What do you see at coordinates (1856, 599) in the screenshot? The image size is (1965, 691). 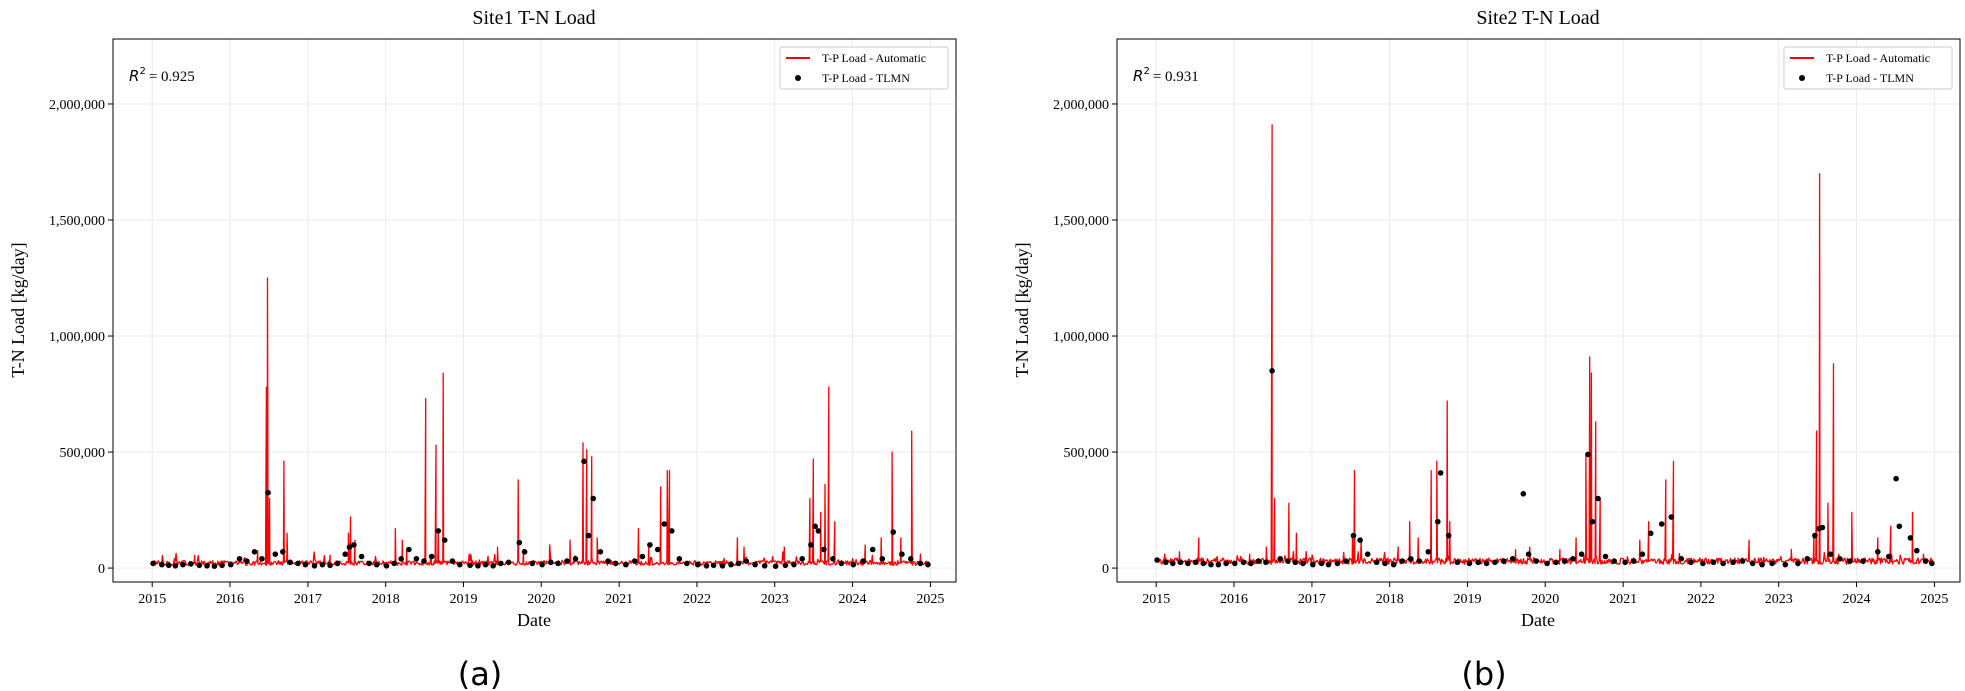 I see `x-tick-label: 2024` at bounding box center [1856, 599].